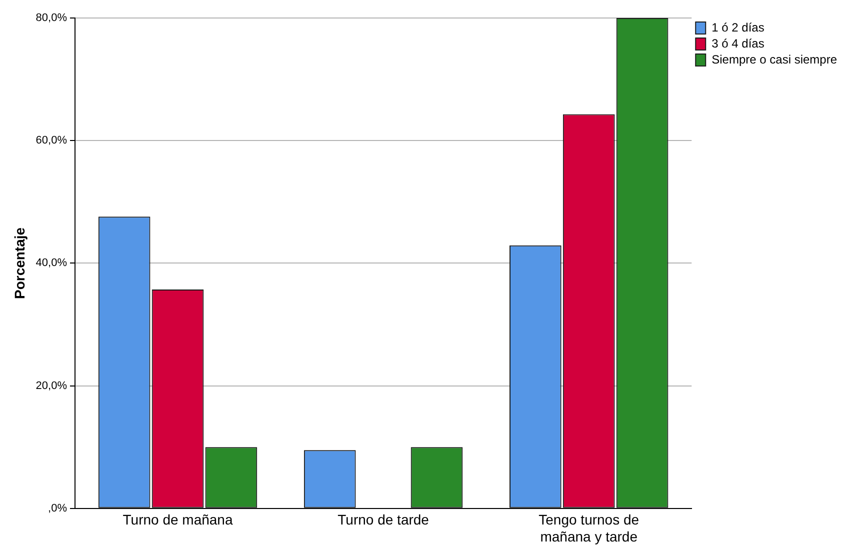 Image resolution: width=855 pixels, height=558 pixels. I want to click on y-axis-title: Porcentaje, so click(19, 263).